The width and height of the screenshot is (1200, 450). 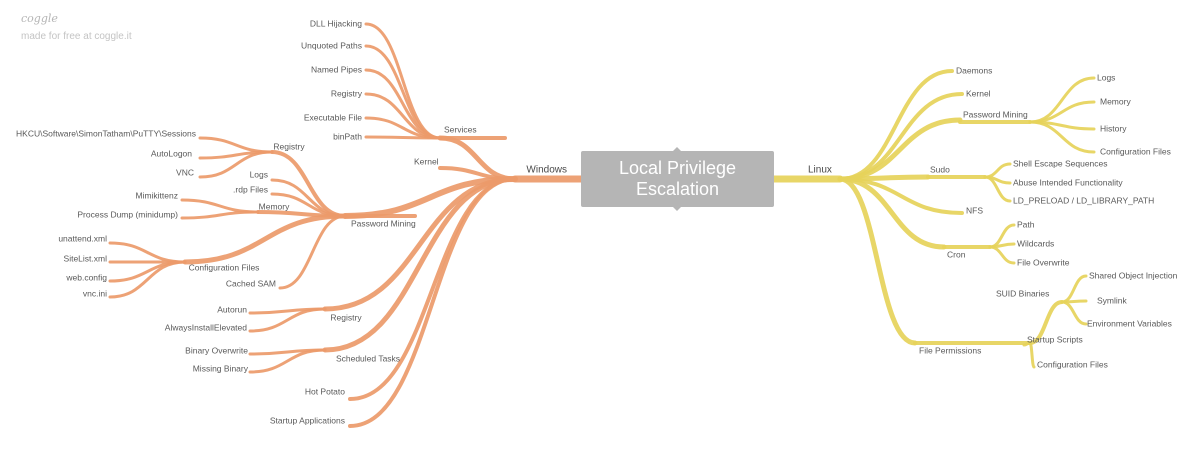 I want to click on node-windows: Windows, so click(x=546, y=170).